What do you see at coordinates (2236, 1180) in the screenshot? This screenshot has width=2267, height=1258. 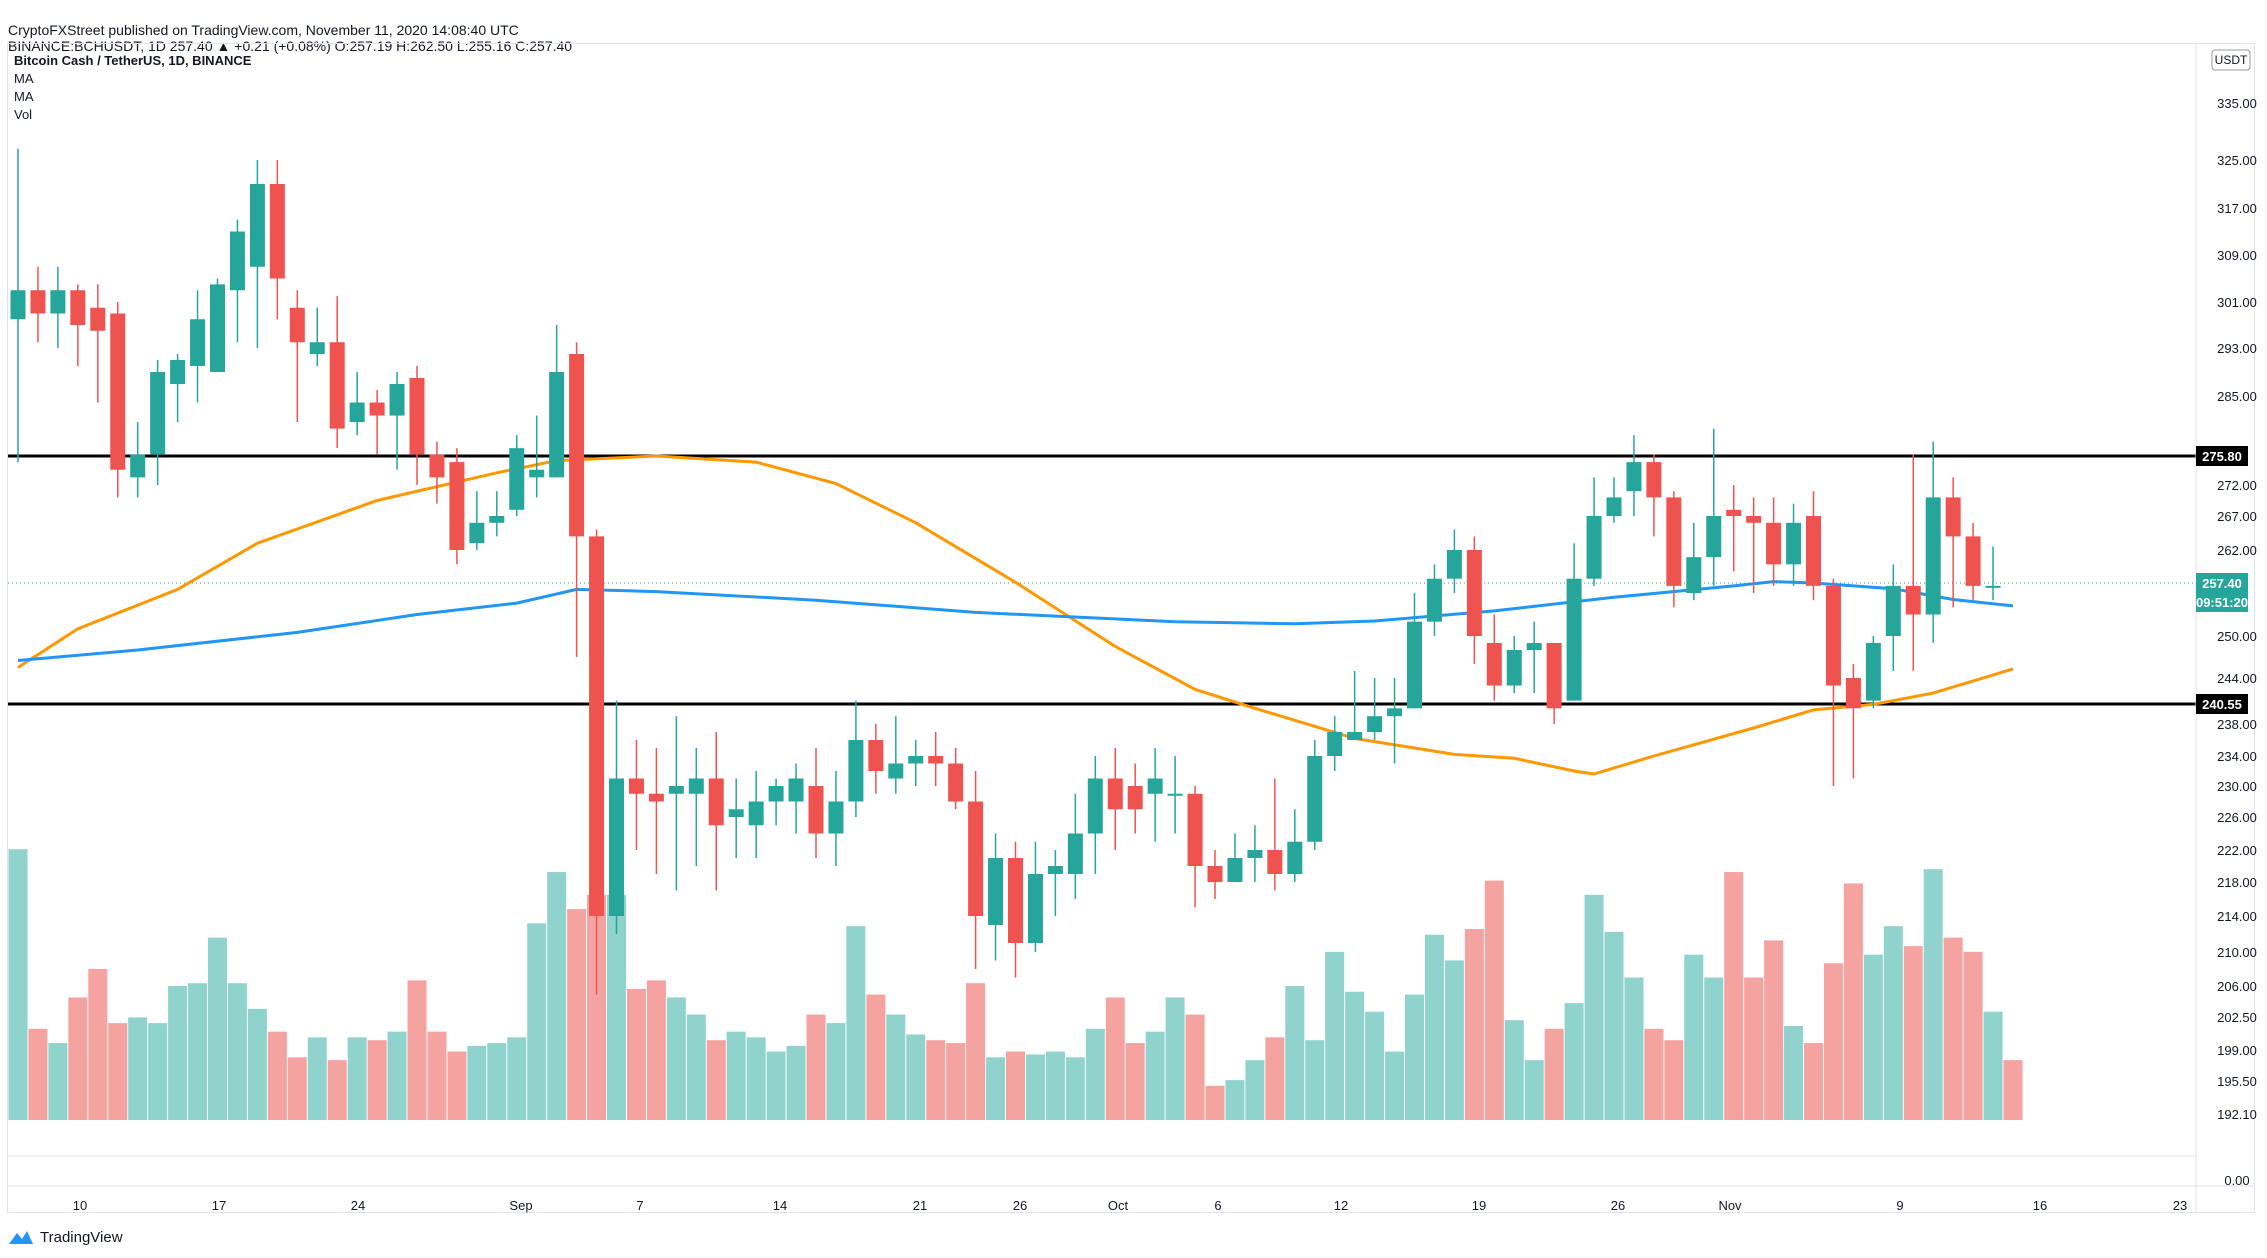 I see `price-axis-tick-label: 0.00` at bounding box center [2236, 1180].